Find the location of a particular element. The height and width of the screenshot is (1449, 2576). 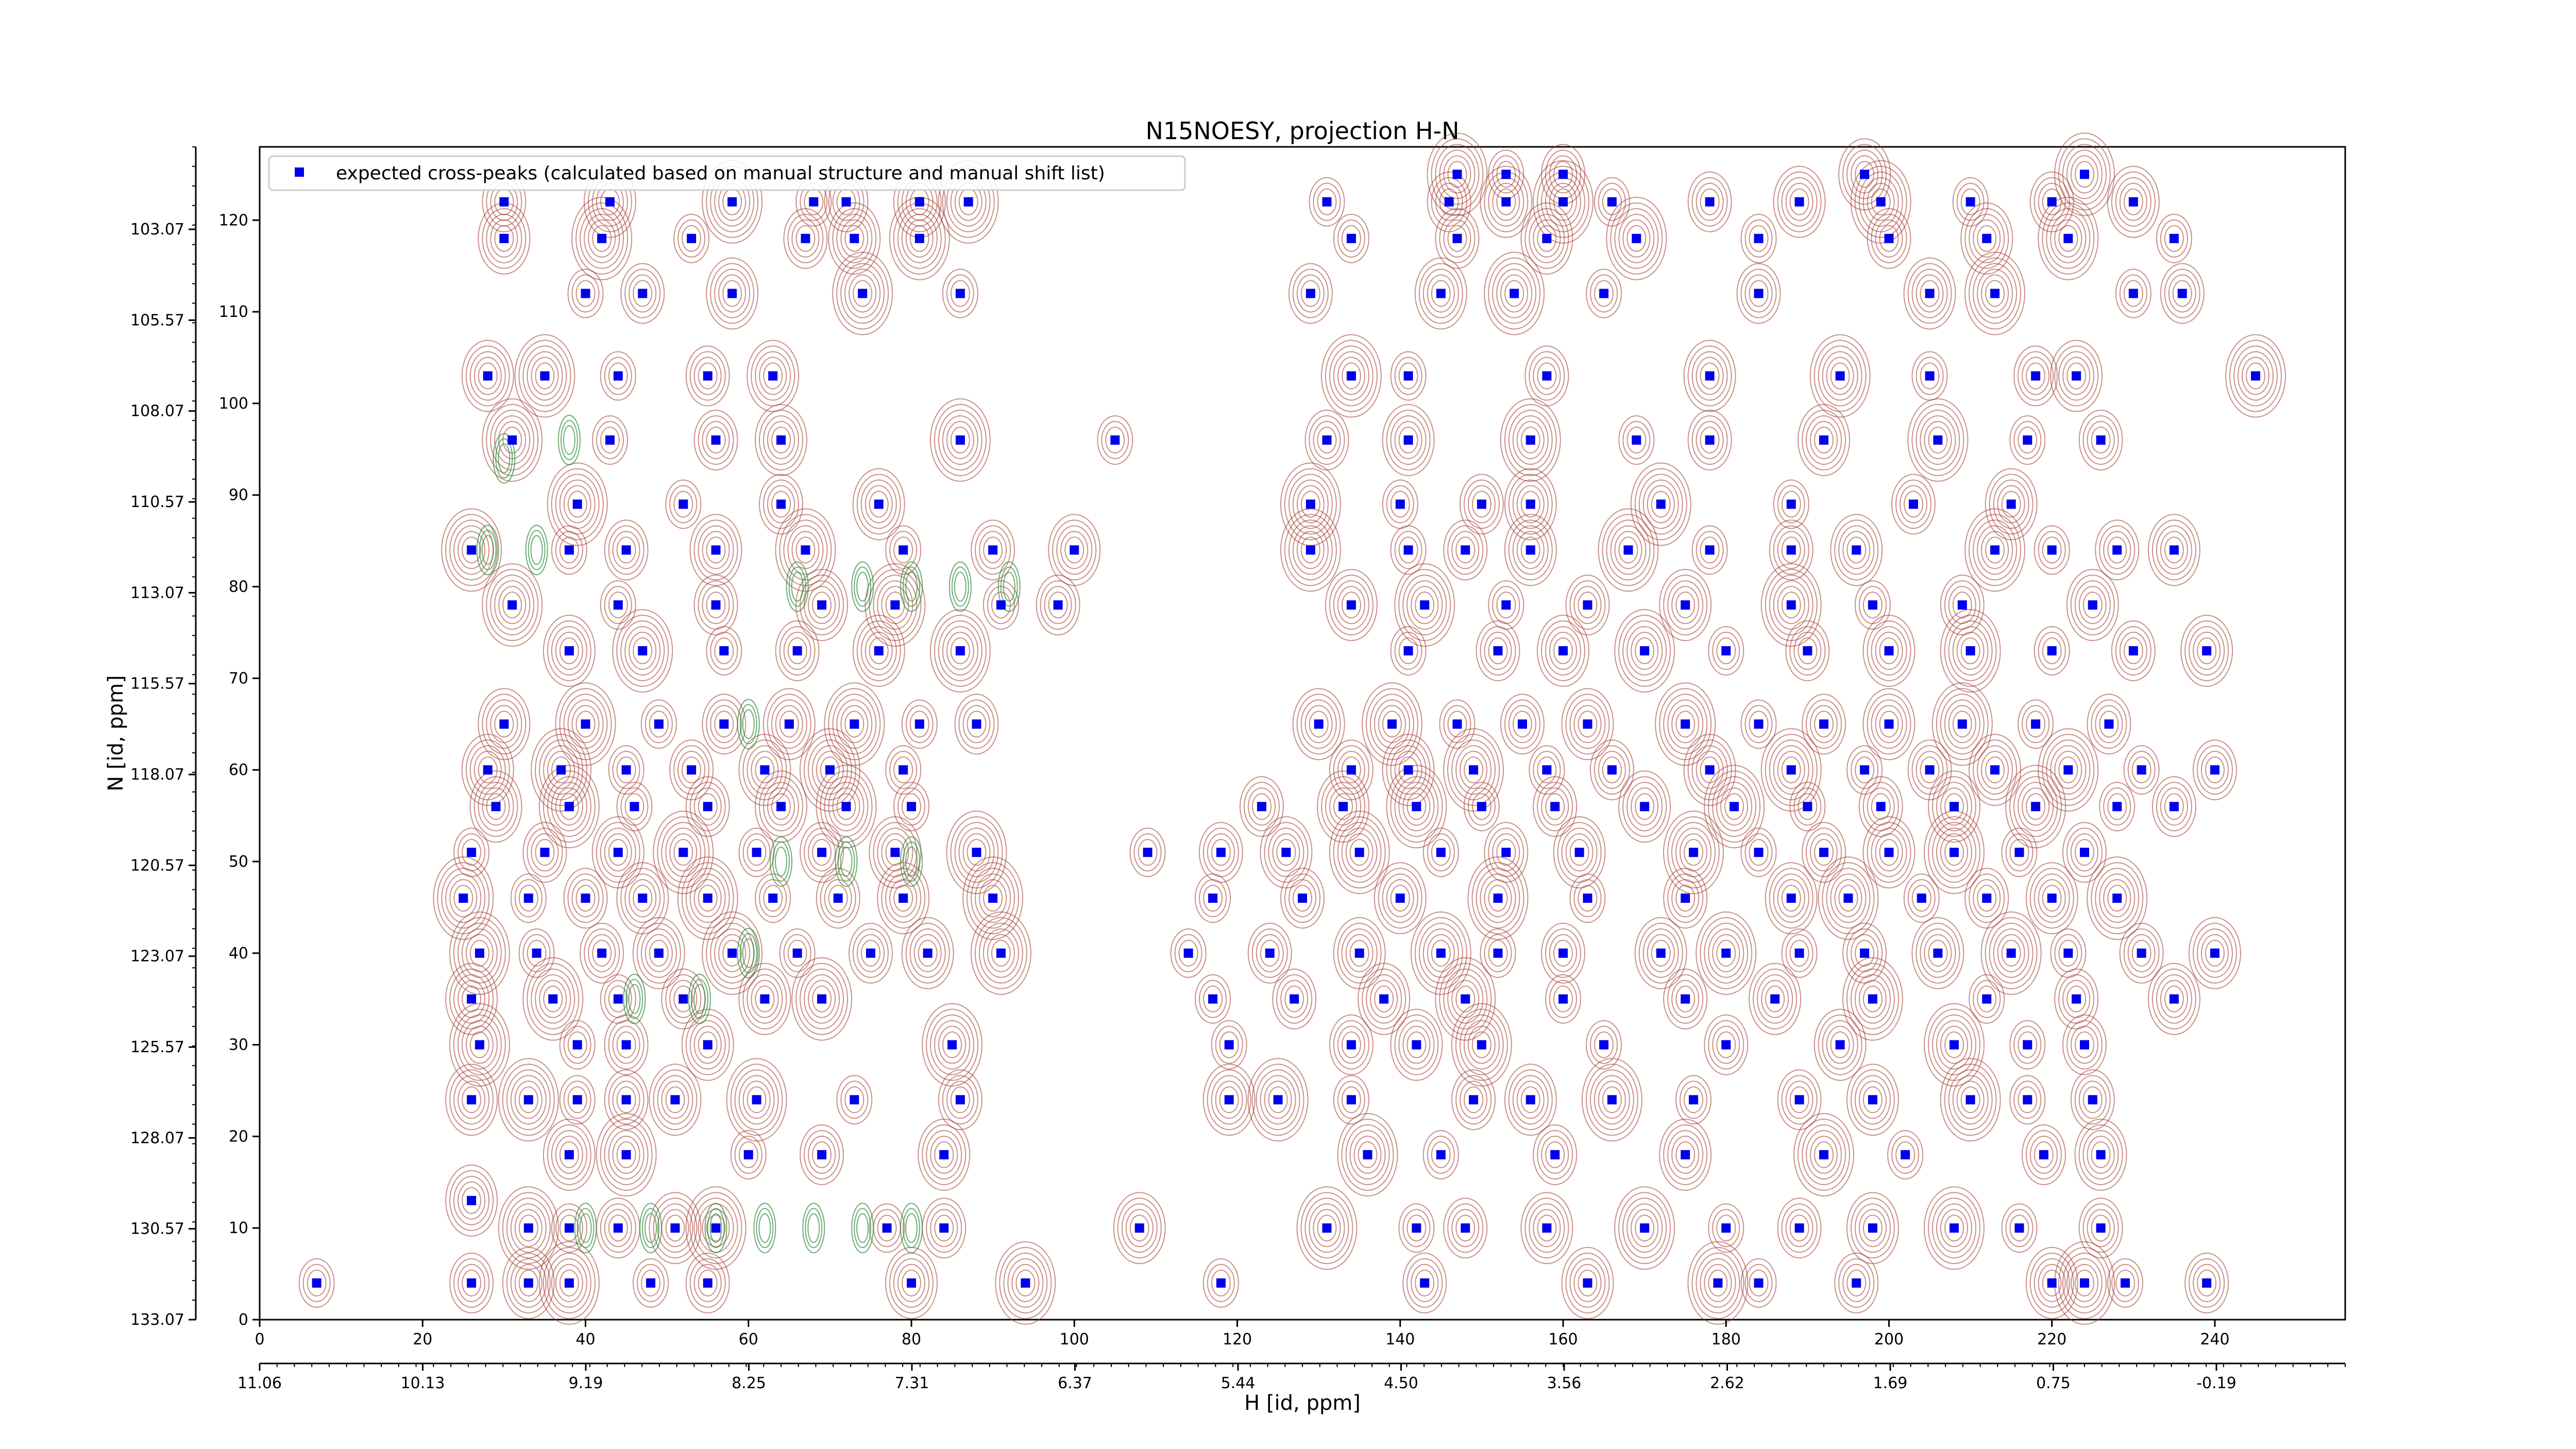

y-tick-label: 30 is located at coordinates (238, 1045).